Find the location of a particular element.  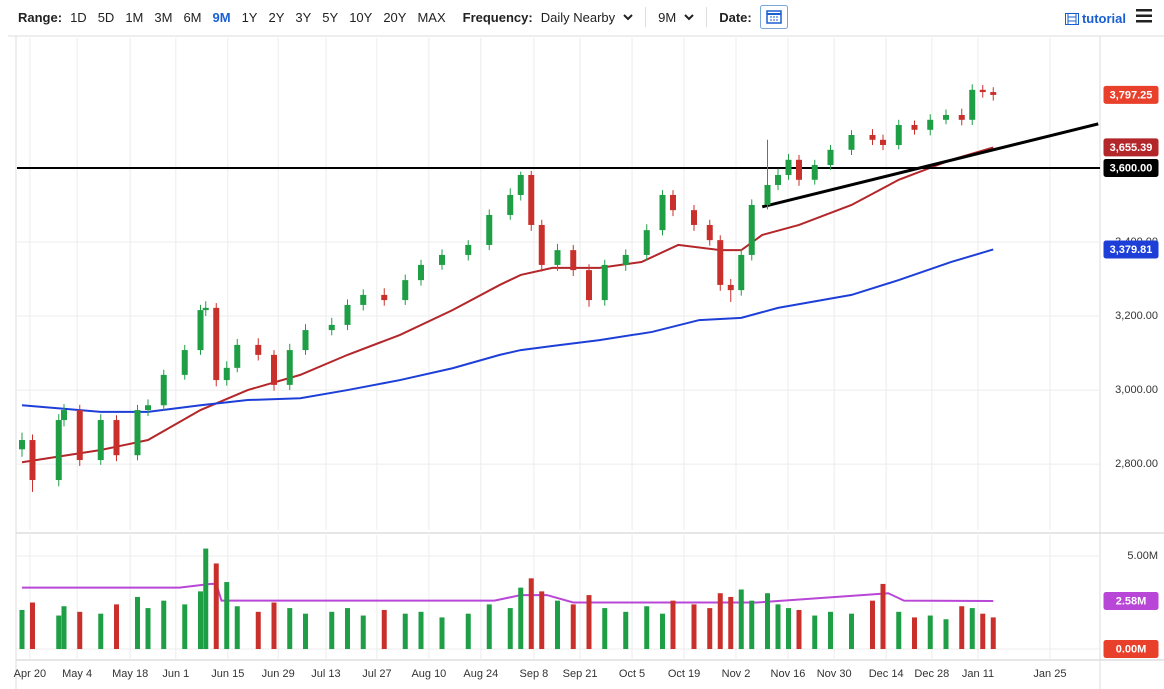

period-dropdown: 9M is located at coordinates (676, 17).